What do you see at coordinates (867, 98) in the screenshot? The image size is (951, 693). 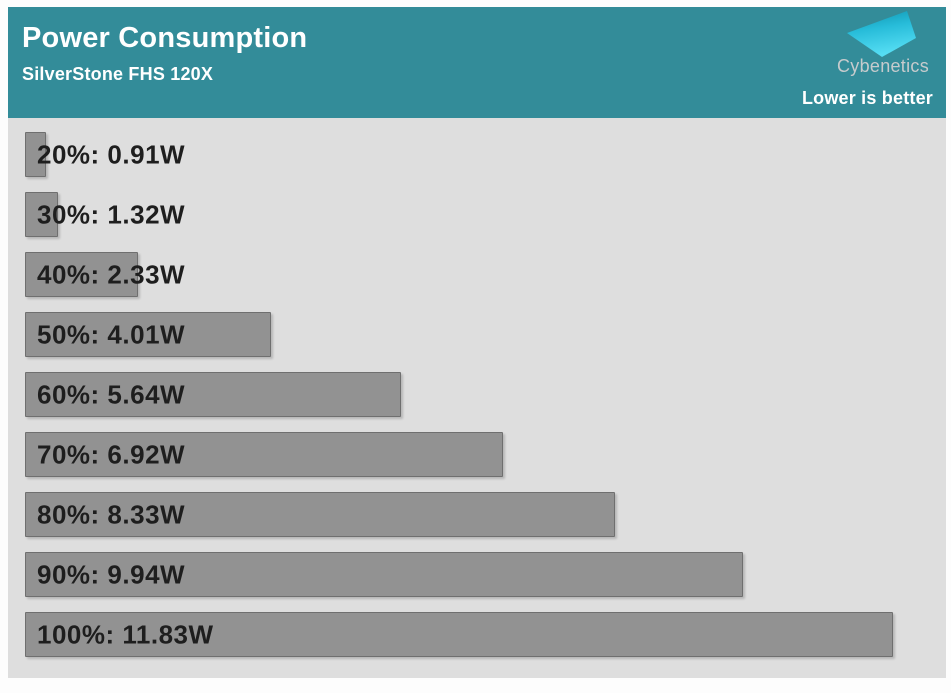 I see `lower-is-better-note: Lower is better` at bounding box center [867, 98].